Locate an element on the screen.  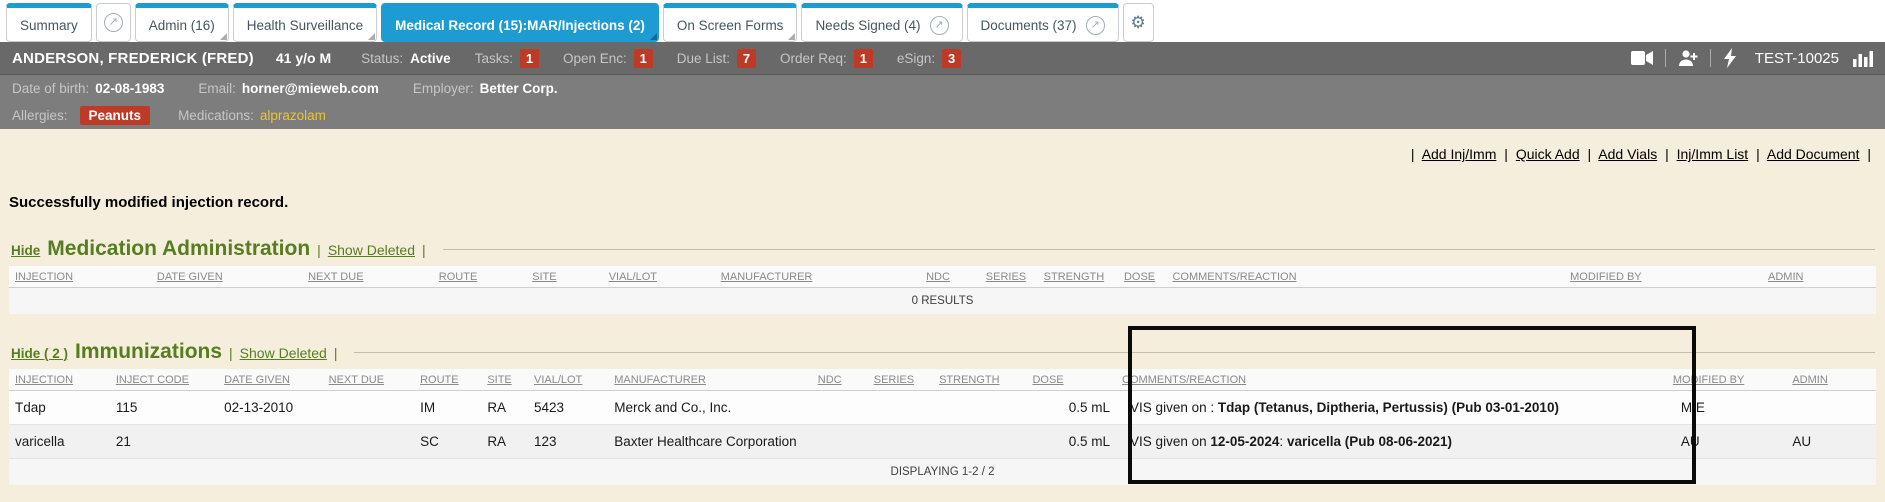
patient-status: Status: Active is located at coordinates (406, 58).